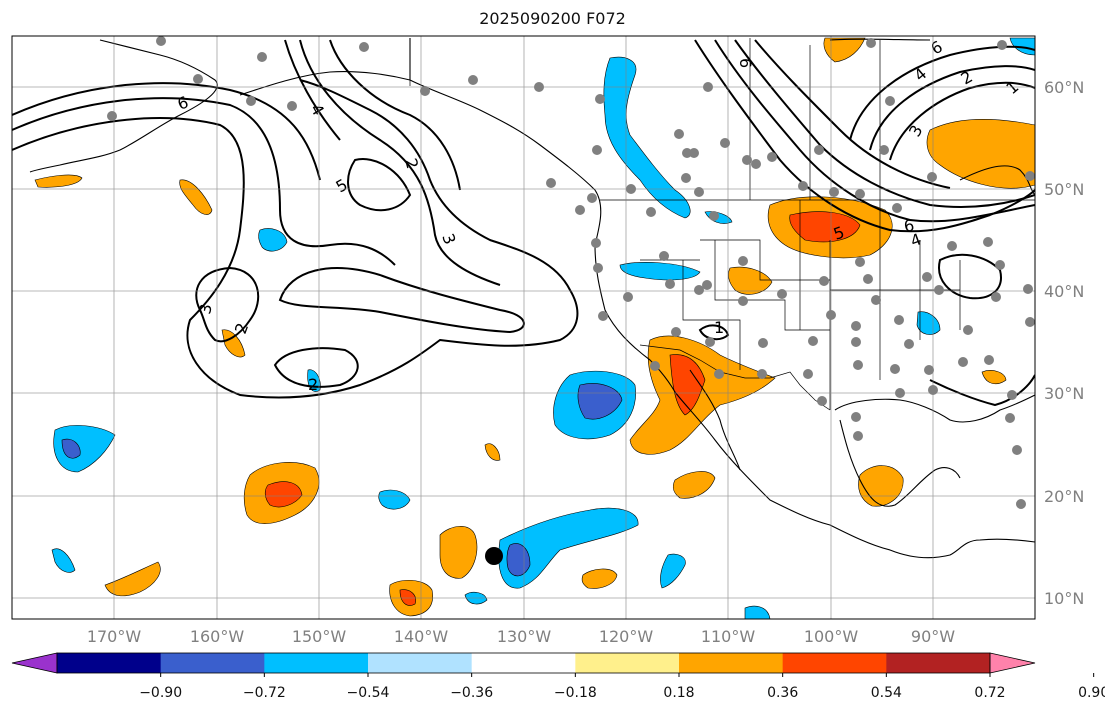 The image size is (1105, 712). I want to click on contour-label: 1, so click(719, 327).